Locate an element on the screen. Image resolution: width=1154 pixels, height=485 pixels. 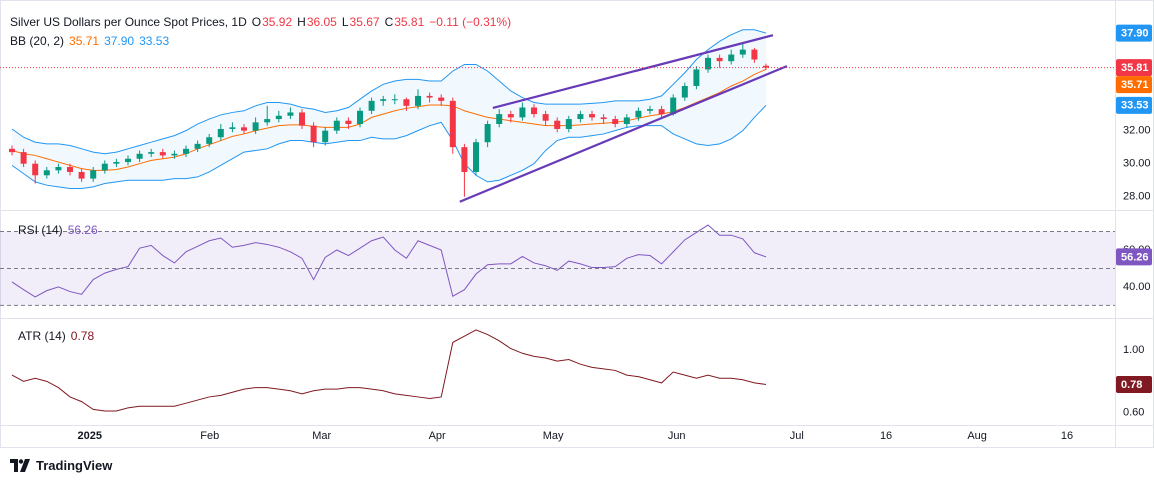
brand-logo is located at coordinates (20, 465).